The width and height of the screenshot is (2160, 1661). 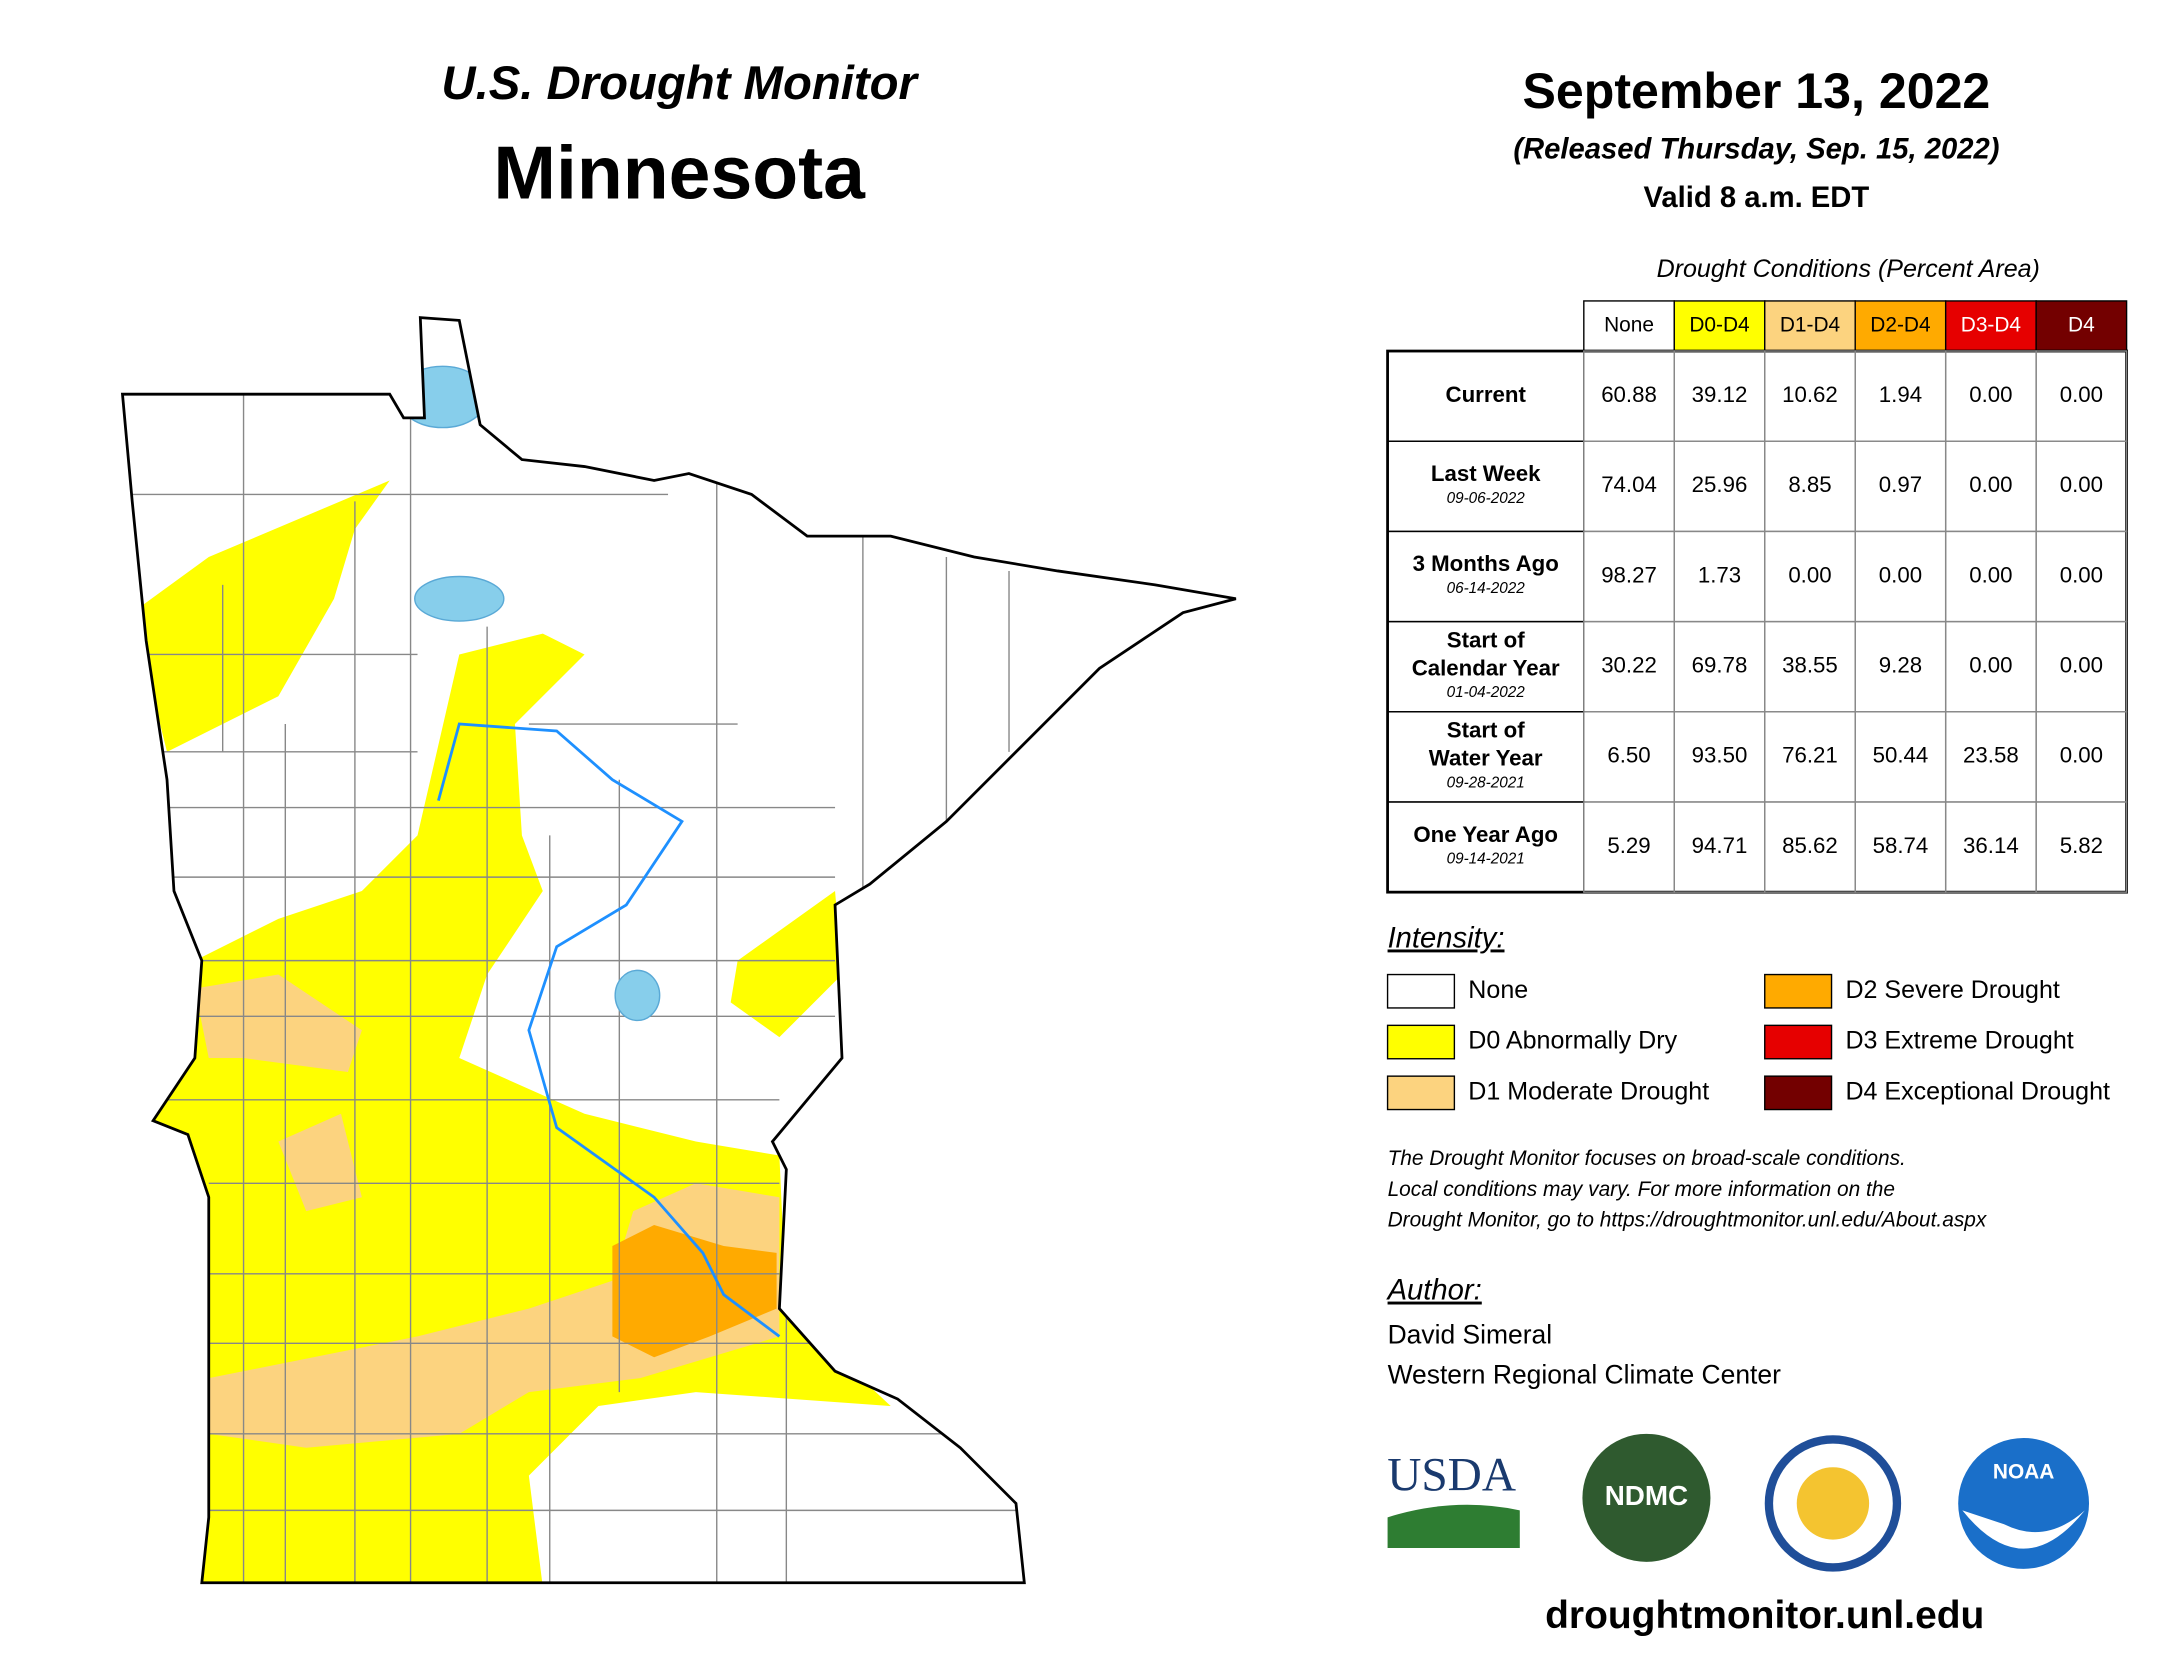 What do you see at coordinates (1901, 845) in the screenshot?
I see `cell-value: 58.74` at bounding box center [1901, 845].